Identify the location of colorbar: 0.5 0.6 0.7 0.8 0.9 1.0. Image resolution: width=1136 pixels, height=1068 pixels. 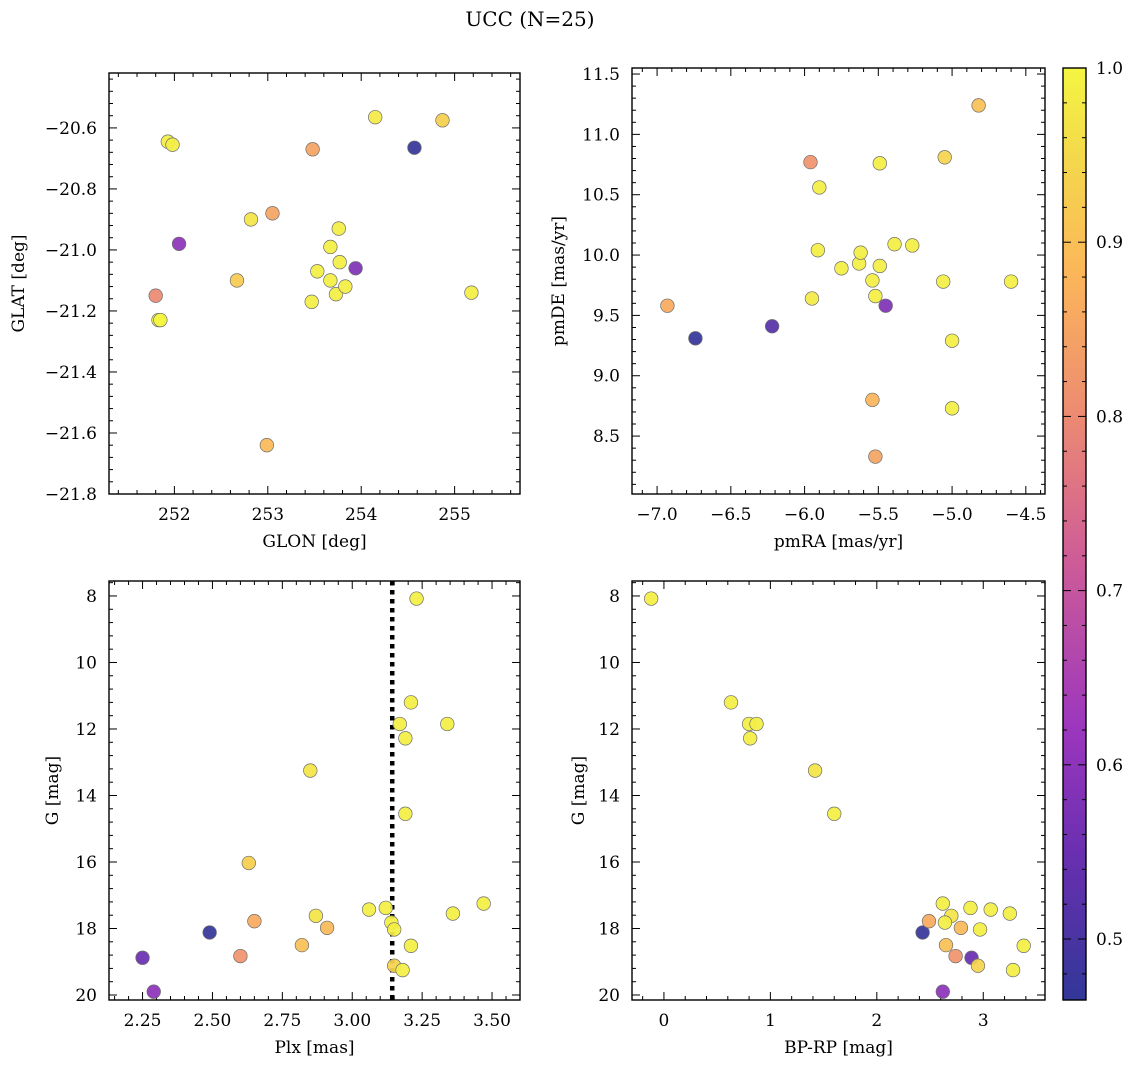
(1092, 530).